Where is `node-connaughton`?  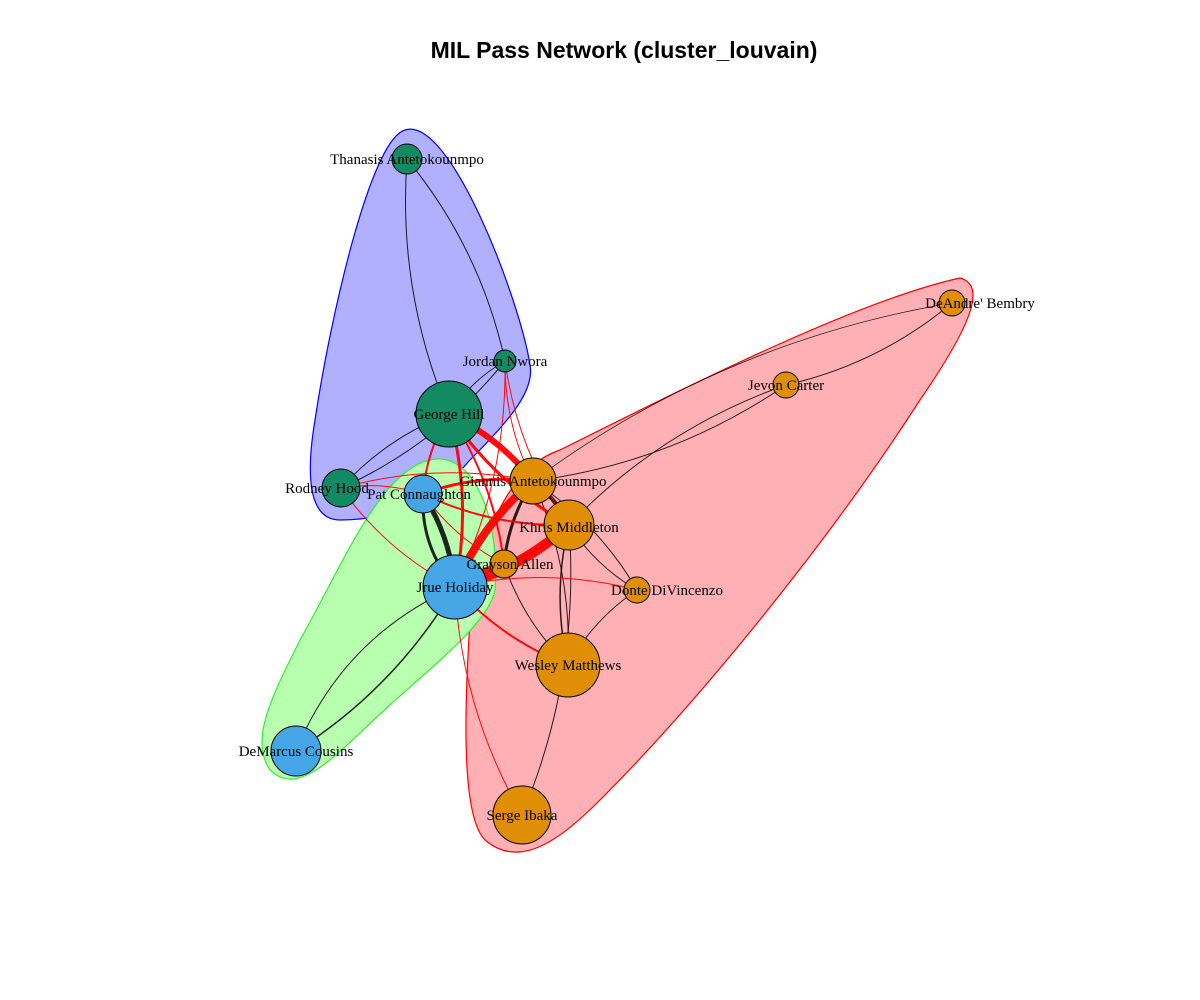
node-connaughton is located at coordinates (423, 494).